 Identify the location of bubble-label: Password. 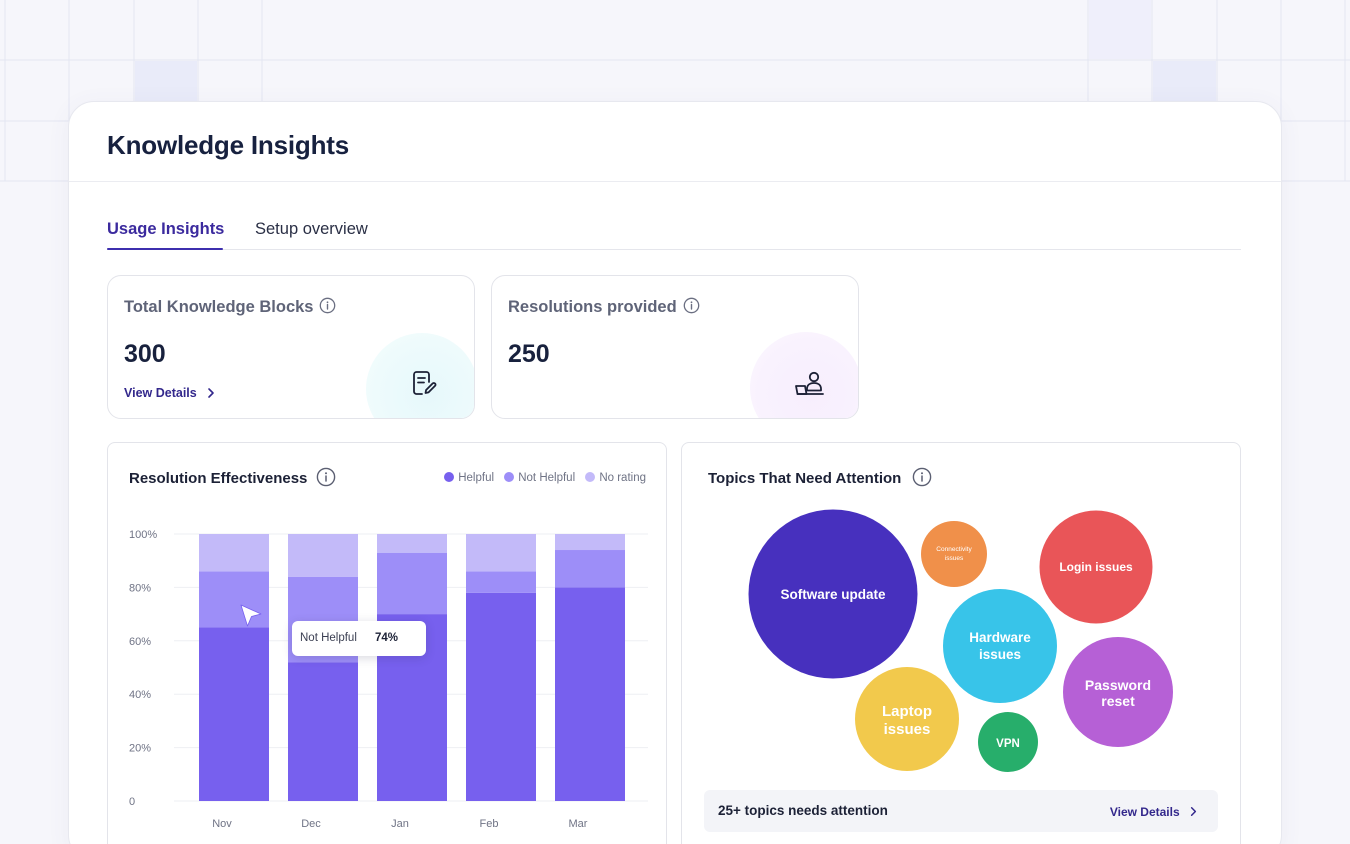
(1118, 685).